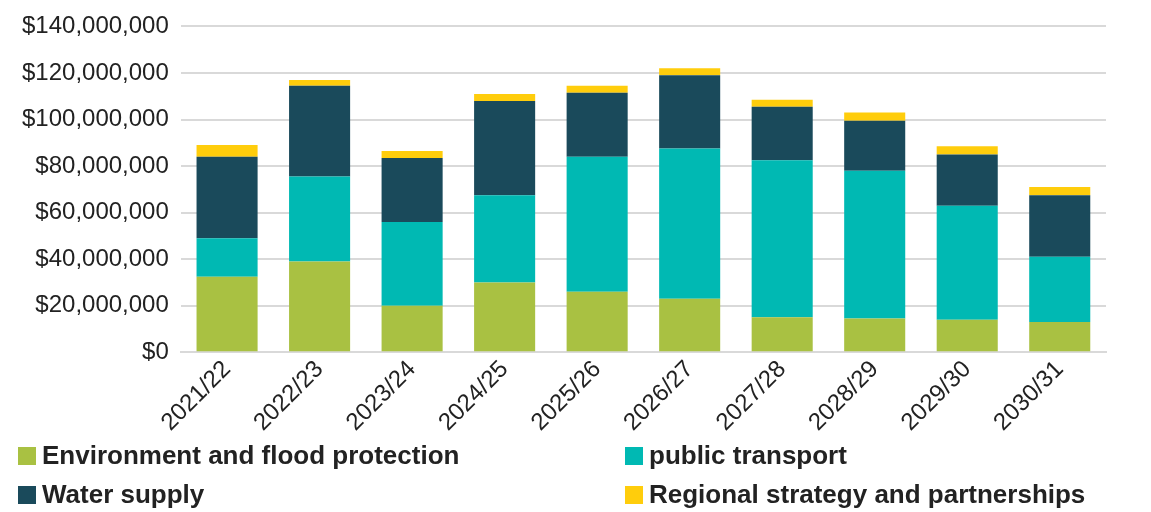 The height and width of the screenshot is (512, 1151). I want to click on legend-label: public transport, so click(748, 455).